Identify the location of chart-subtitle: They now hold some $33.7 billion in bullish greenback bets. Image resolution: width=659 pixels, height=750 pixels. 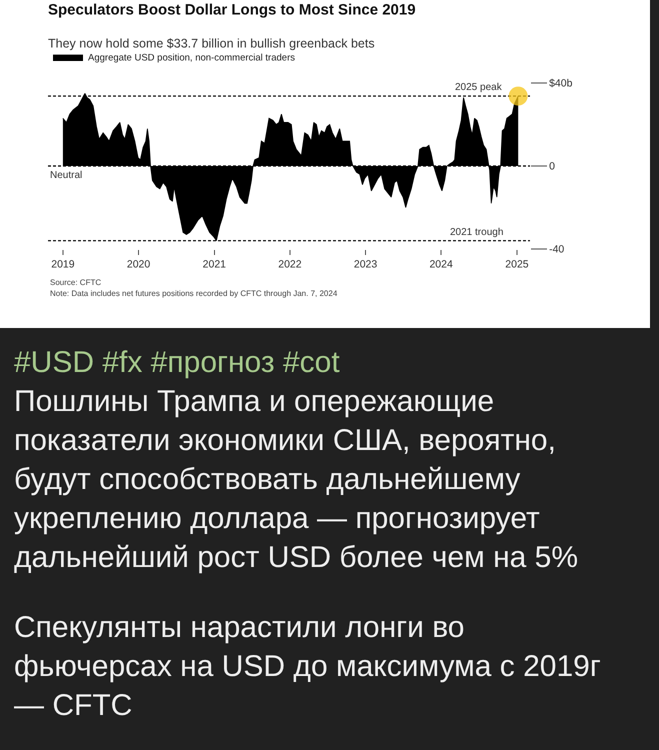
(211, 43).